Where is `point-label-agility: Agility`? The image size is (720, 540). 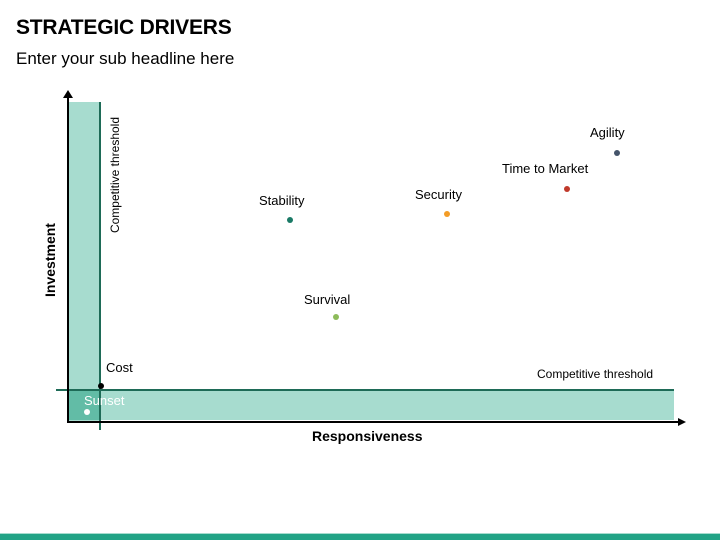
point-label-agility: Agility is located at coordinates (607, 132).